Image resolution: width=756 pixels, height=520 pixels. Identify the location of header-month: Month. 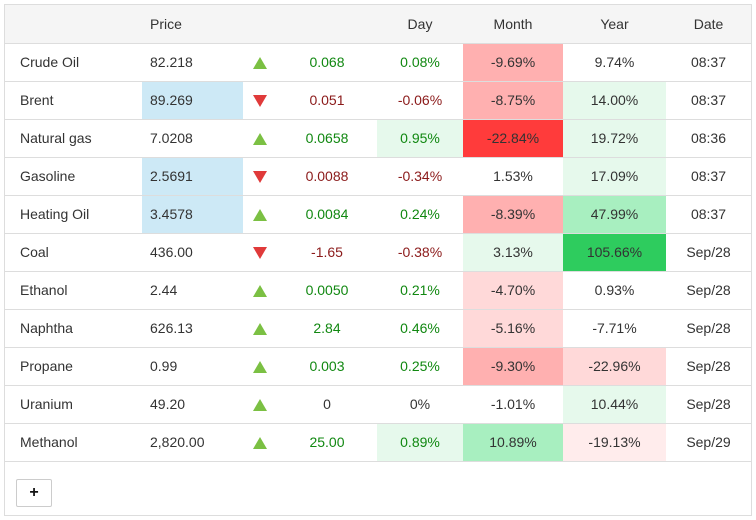
(513, 24).